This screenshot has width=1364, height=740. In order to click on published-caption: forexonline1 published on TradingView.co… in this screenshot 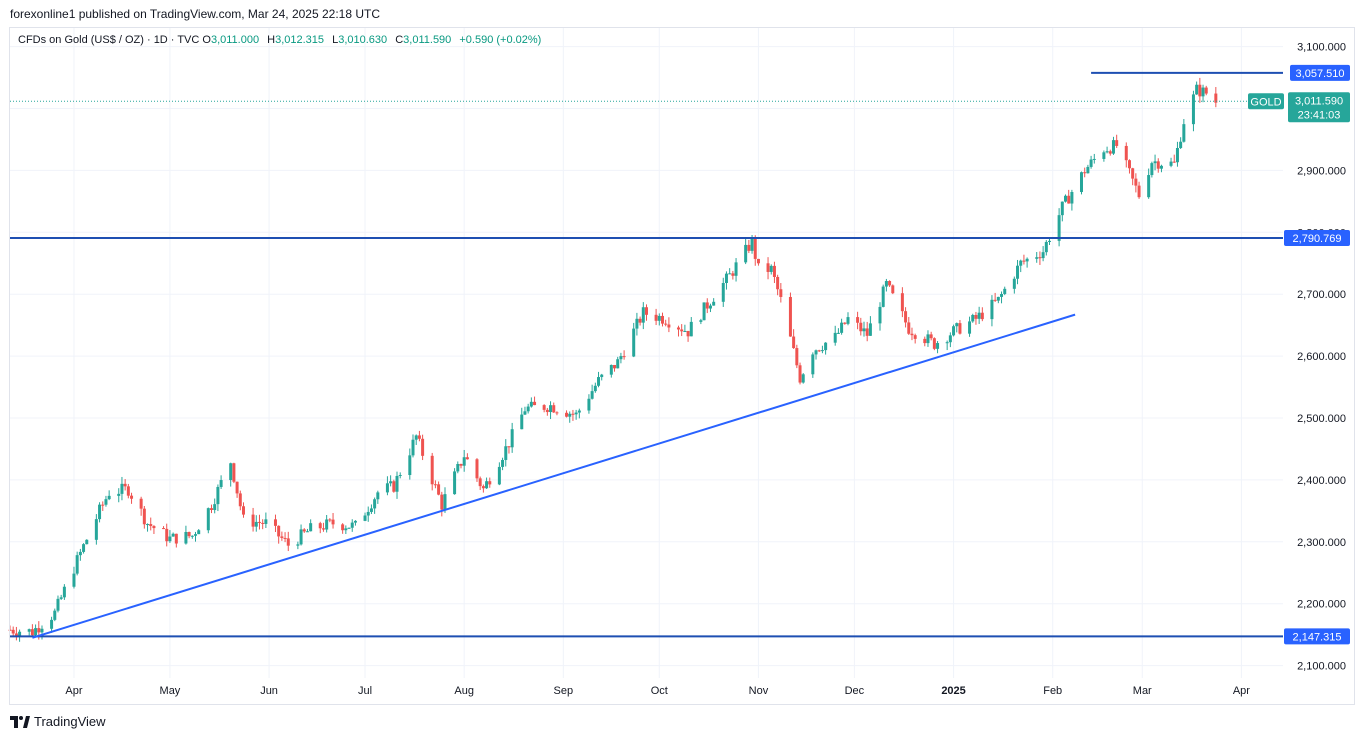, I will do `click(195, 14)`.